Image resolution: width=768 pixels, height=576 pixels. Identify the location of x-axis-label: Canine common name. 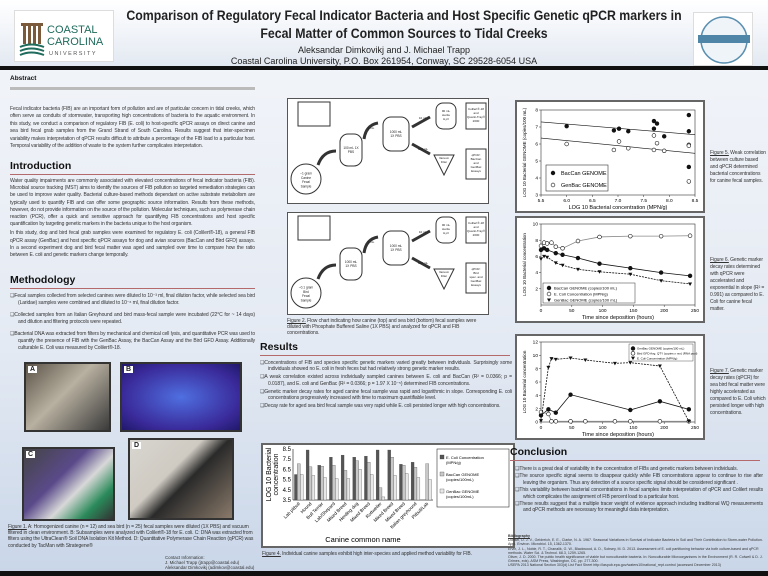
(362, 539).